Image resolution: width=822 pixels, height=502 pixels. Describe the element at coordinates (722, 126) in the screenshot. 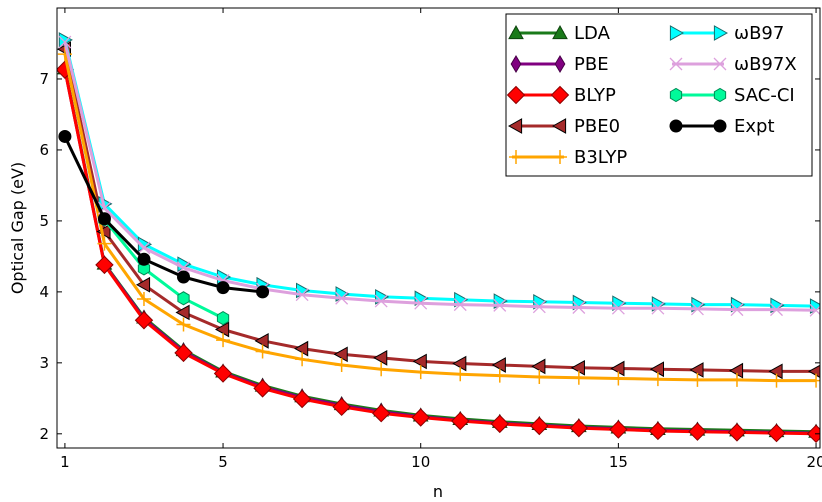

I see `legend-item-expt: Expt` at that location.